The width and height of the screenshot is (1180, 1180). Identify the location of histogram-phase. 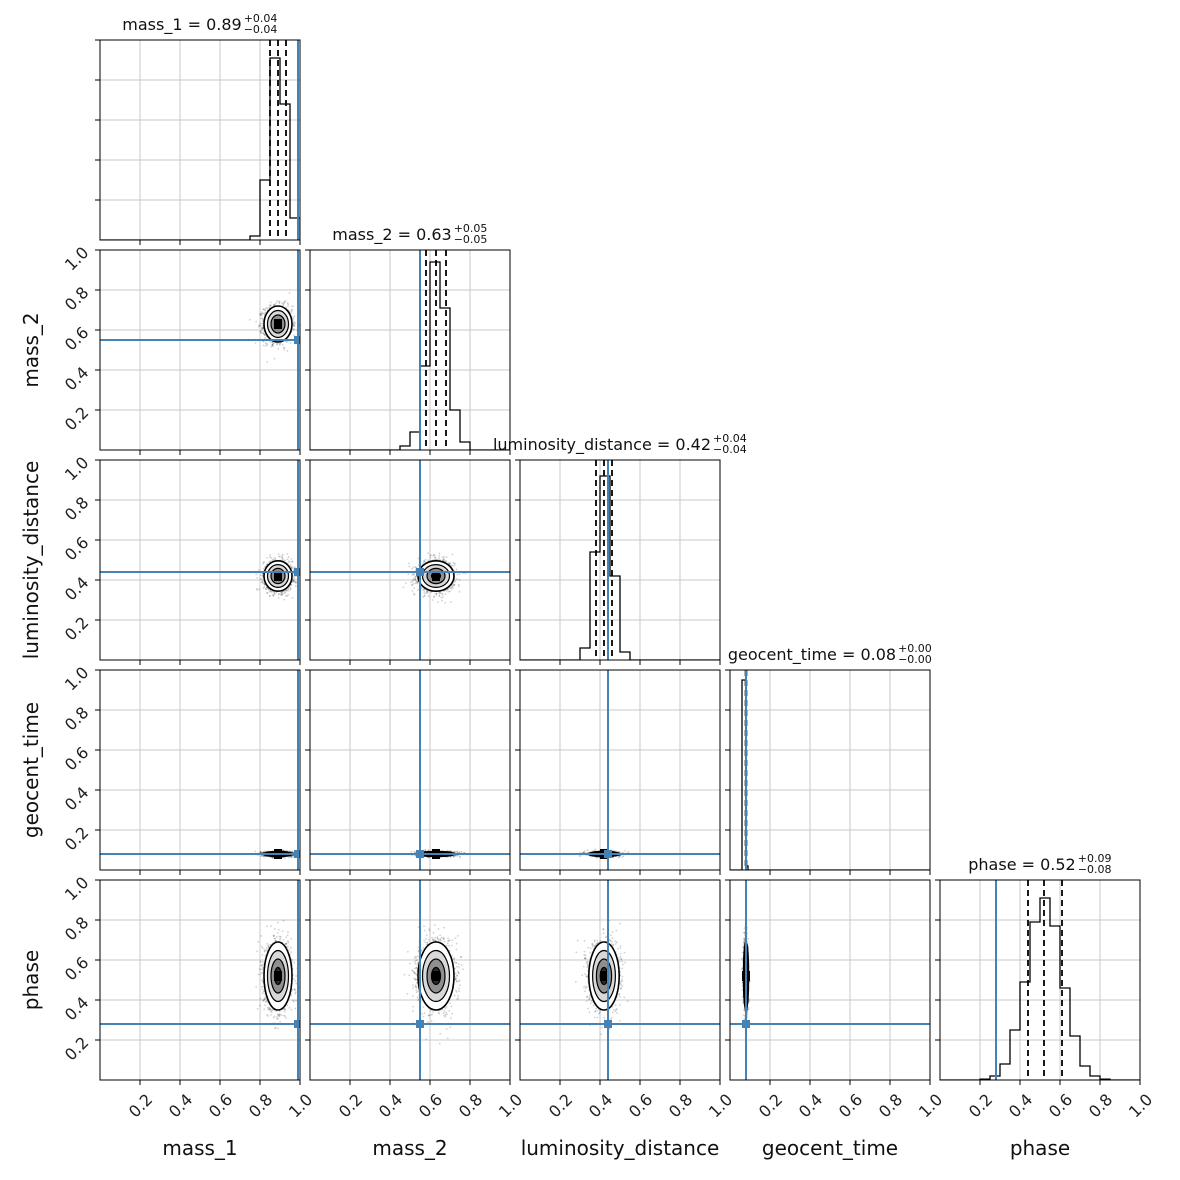
(1040, 988).